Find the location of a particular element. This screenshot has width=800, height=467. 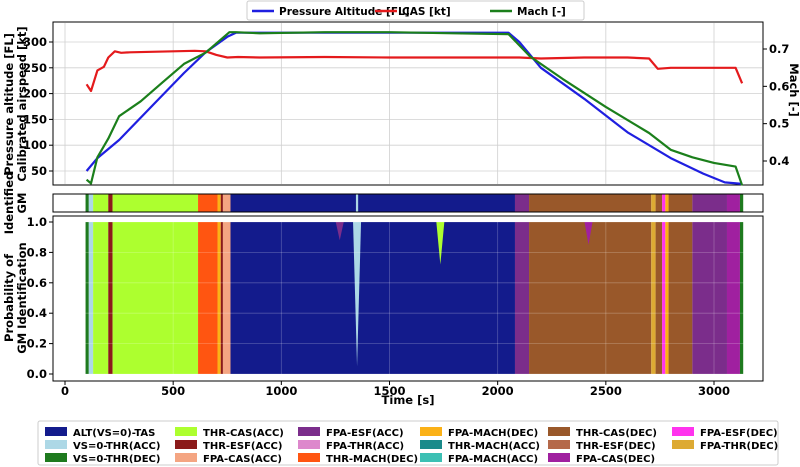

probability-label-2: GM Identification is located at coordinates (22, 297).